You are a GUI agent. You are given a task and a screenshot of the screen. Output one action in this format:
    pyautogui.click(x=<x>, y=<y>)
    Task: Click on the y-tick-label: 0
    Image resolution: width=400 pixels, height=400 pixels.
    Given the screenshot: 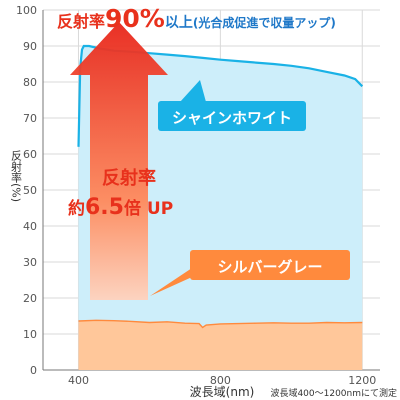 What is the action you would take?
    pyautogui.click(x=33, y=370)
    